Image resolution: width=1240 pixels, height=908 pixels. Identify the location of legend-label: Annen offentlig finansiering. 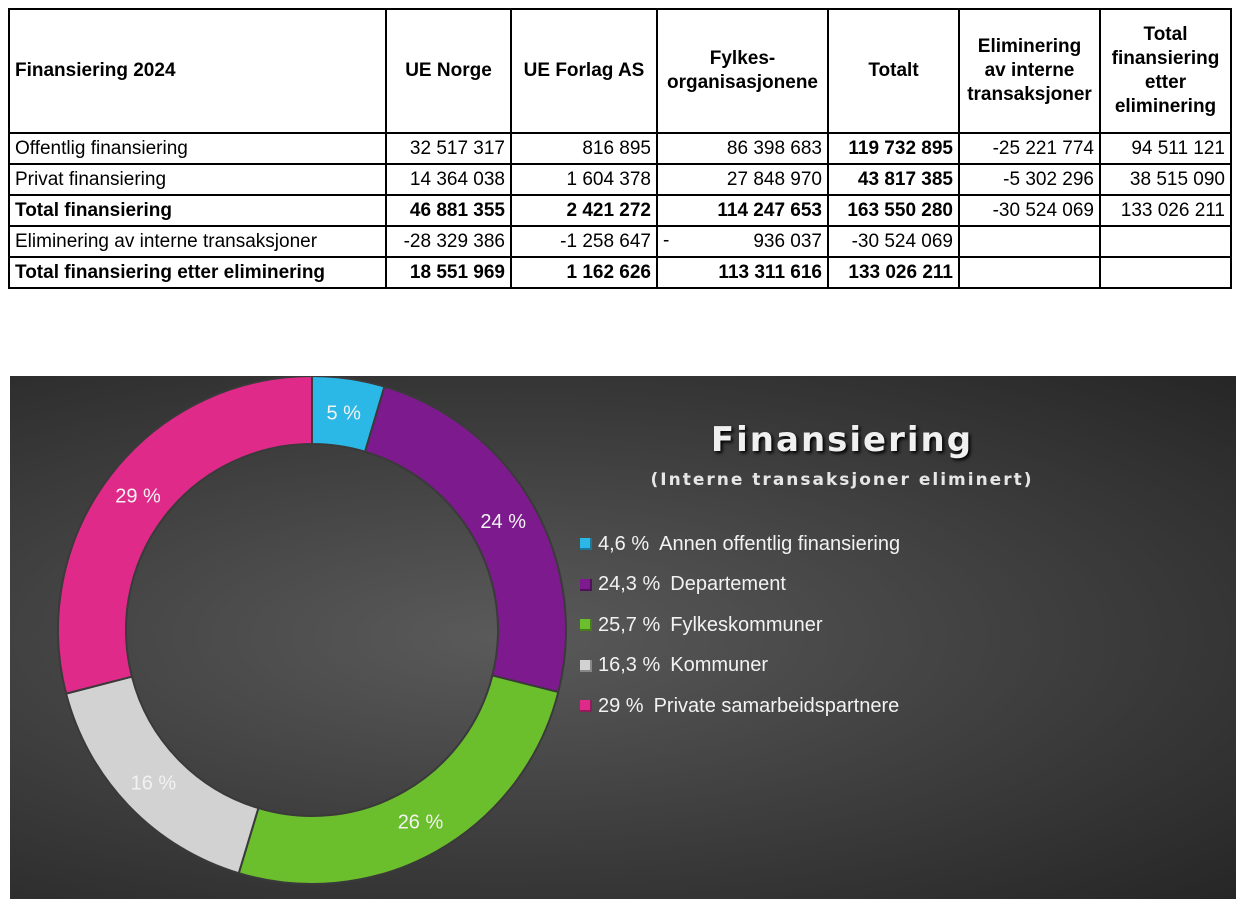
(780, 543).